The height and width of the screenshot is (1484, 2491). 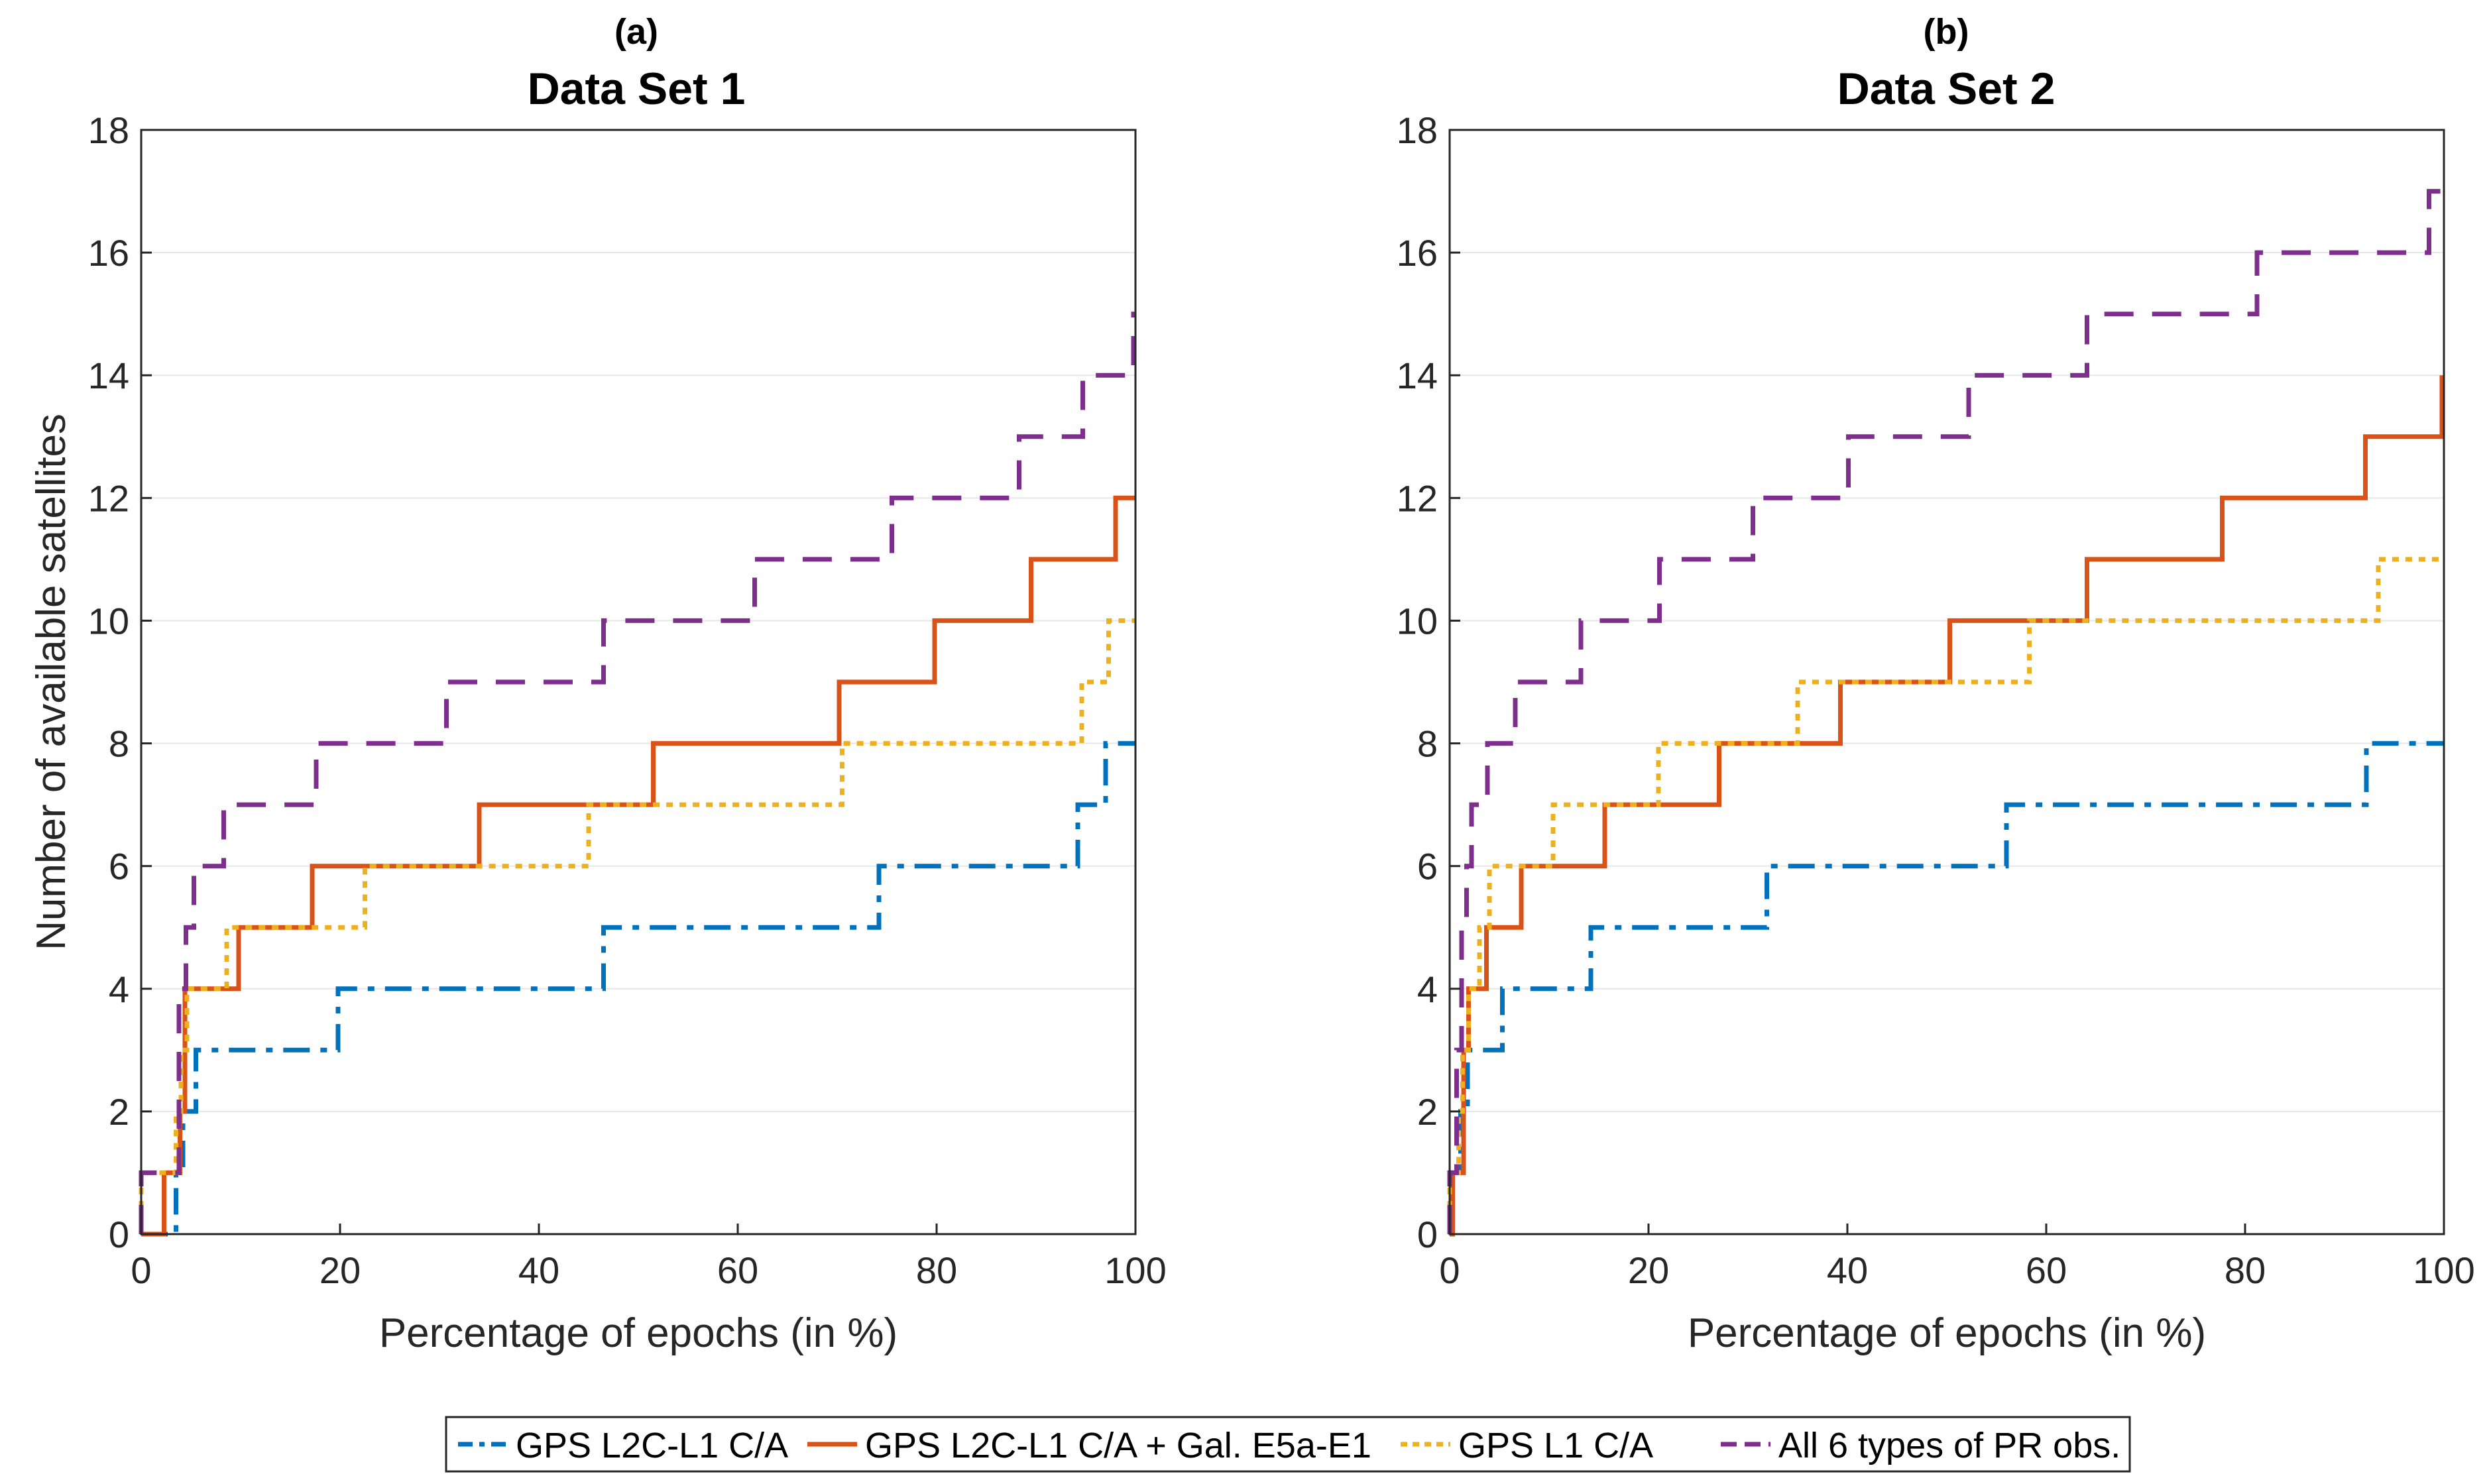 What do you see at coordinates (119, 744) in the screenshot?
I see `panel-a-ytick-label: 8` at bounding box center [119, 744].